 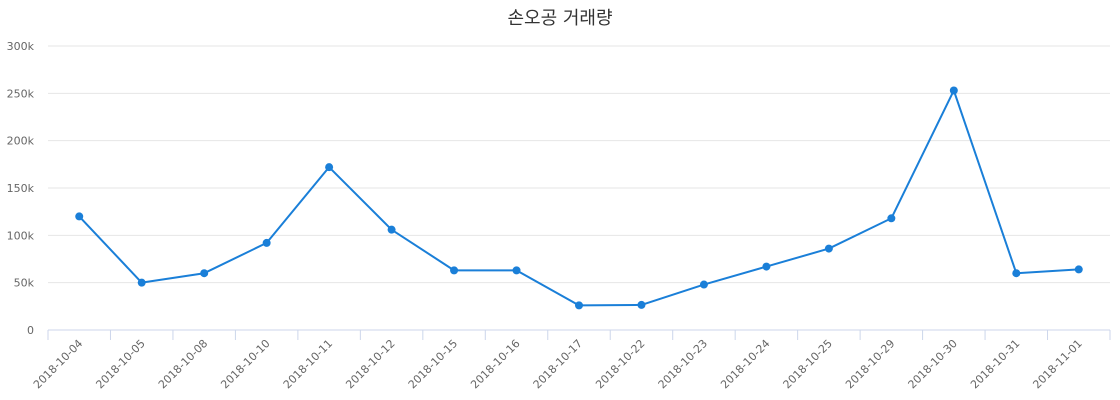 I want to click on y-tick-label: 250k, so click(x=21, y=93).